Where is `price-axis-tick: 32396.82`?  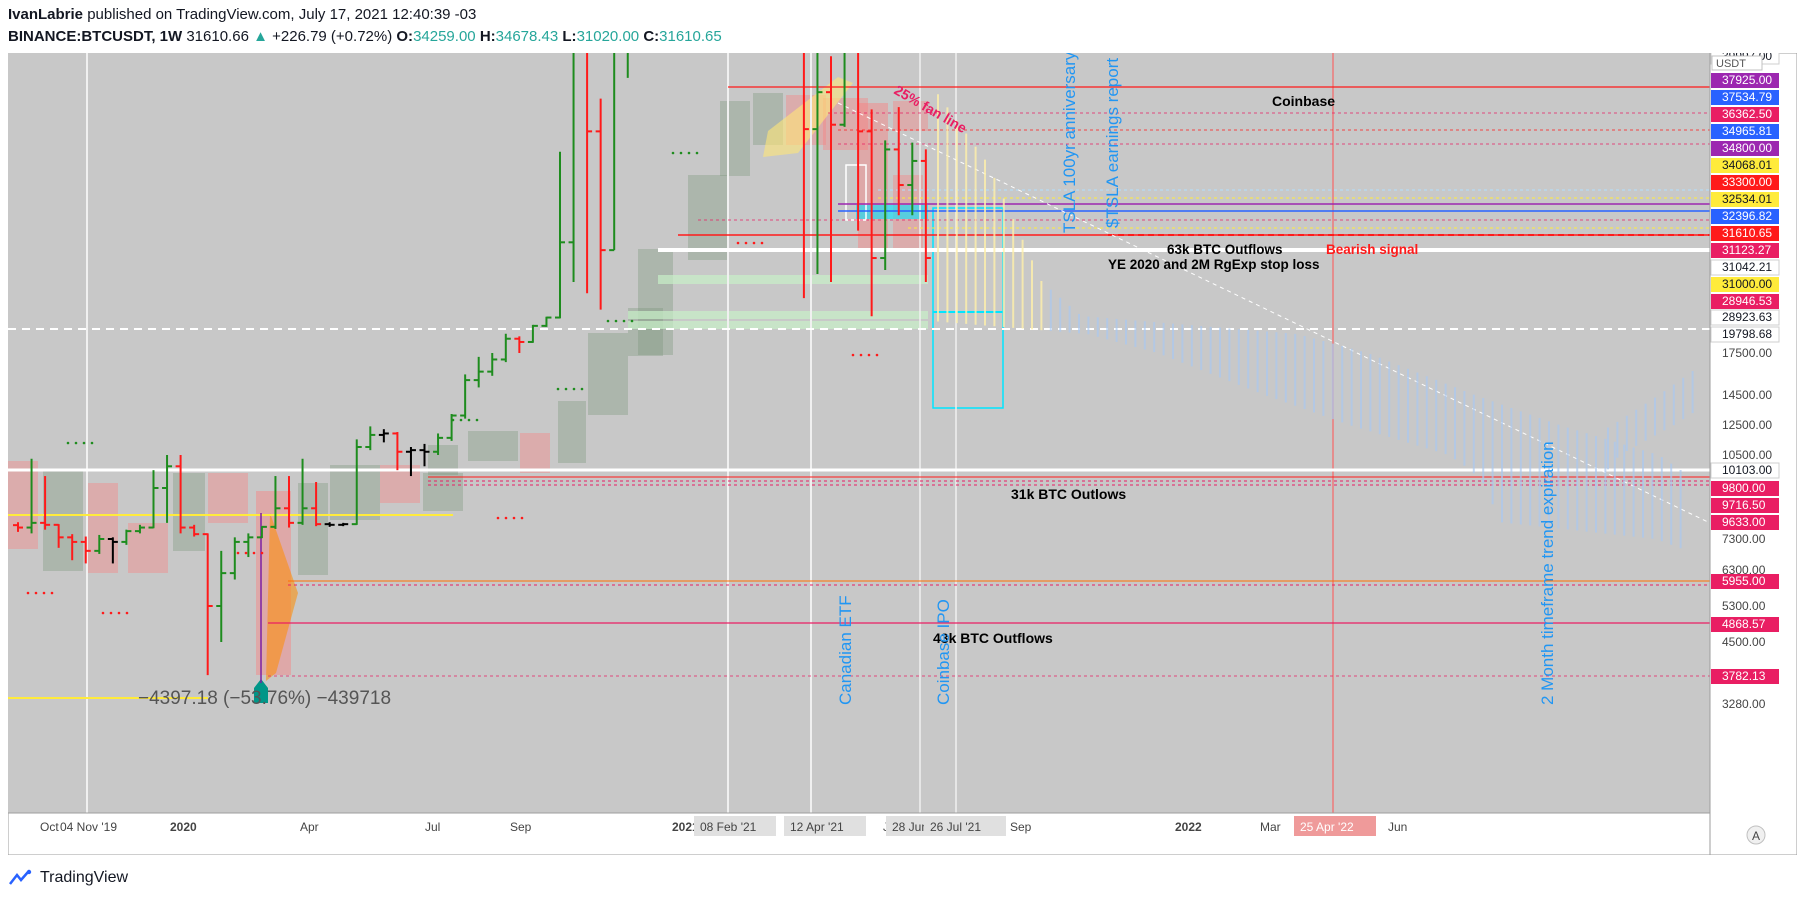 price-axis-tick: 32396.82 is located at coordinates (1745, 216).